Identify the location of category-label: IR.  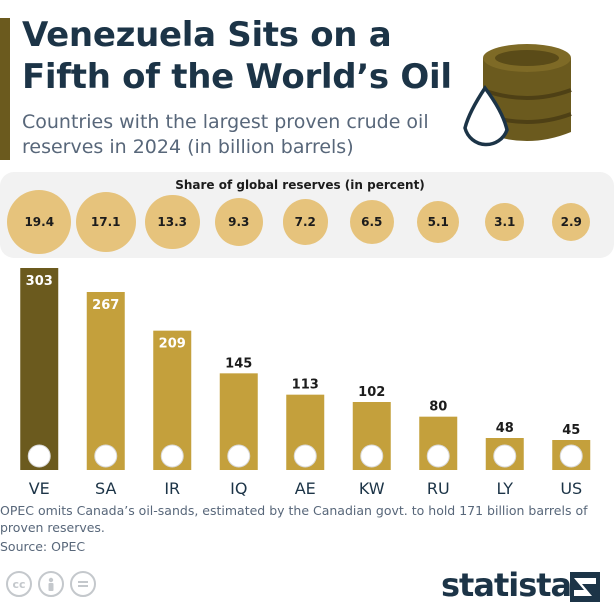
(172, 488).